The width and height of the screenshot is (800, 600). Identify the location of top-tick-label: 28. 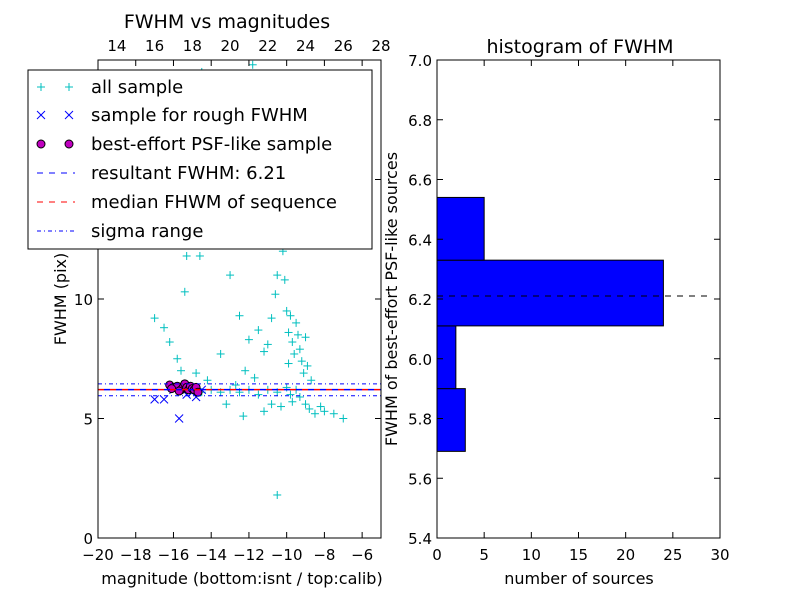
(380, 46).